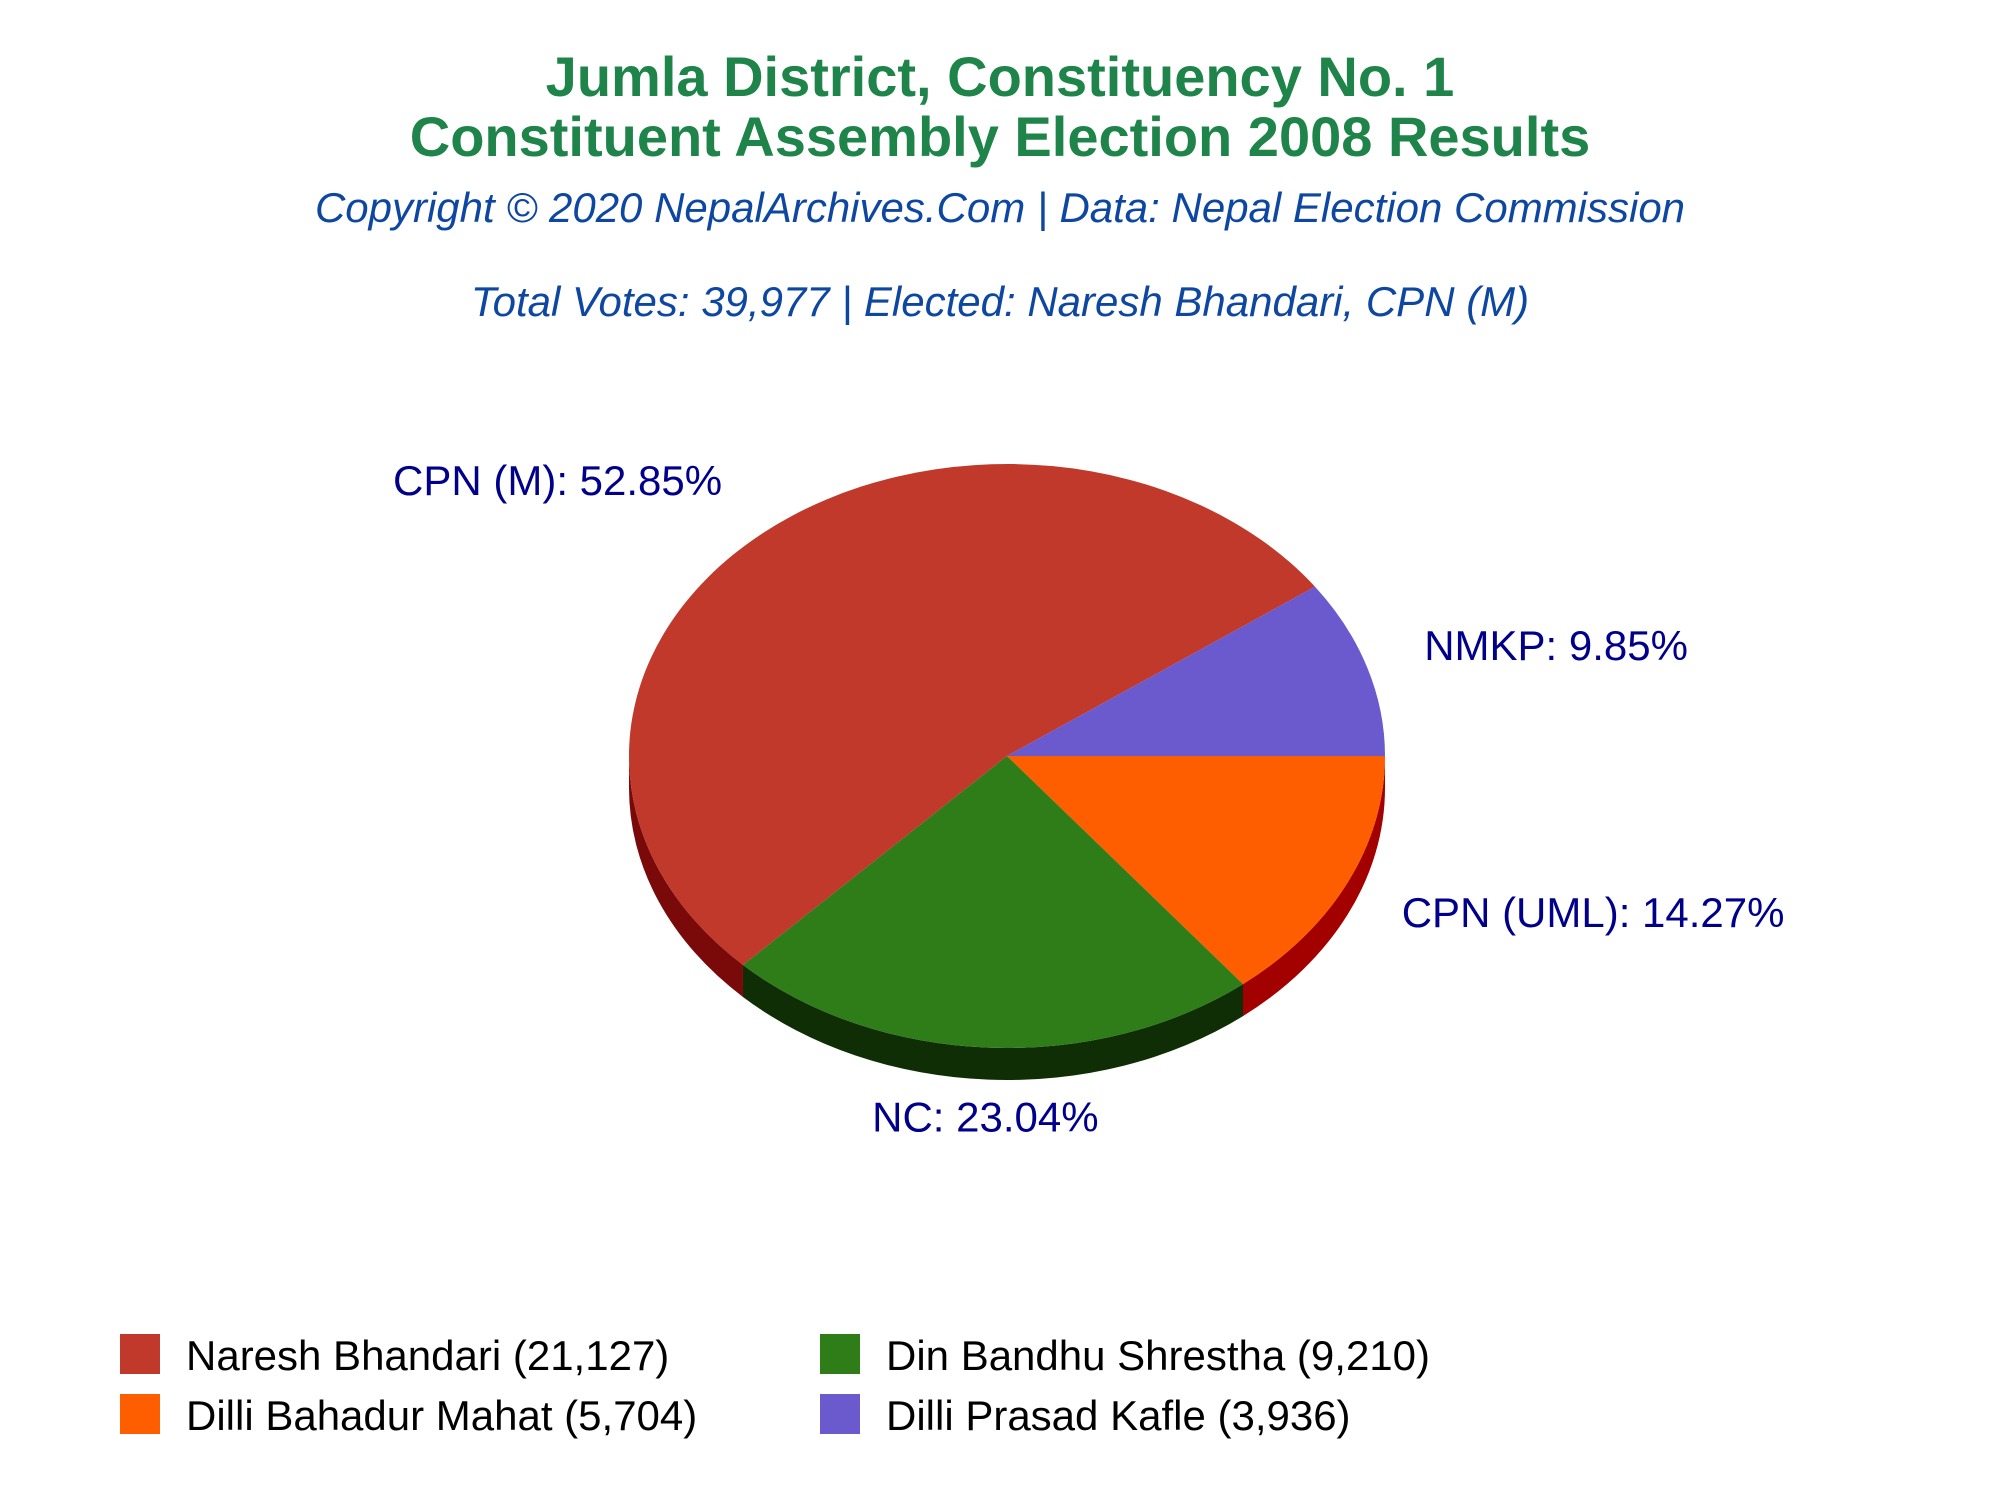 Image resolution: width=2000 pixels, height=1500 pixels. Describe the element at coordinates (972, 714) in the screenshot. I see `pie-slice-cpn-m` at that location.